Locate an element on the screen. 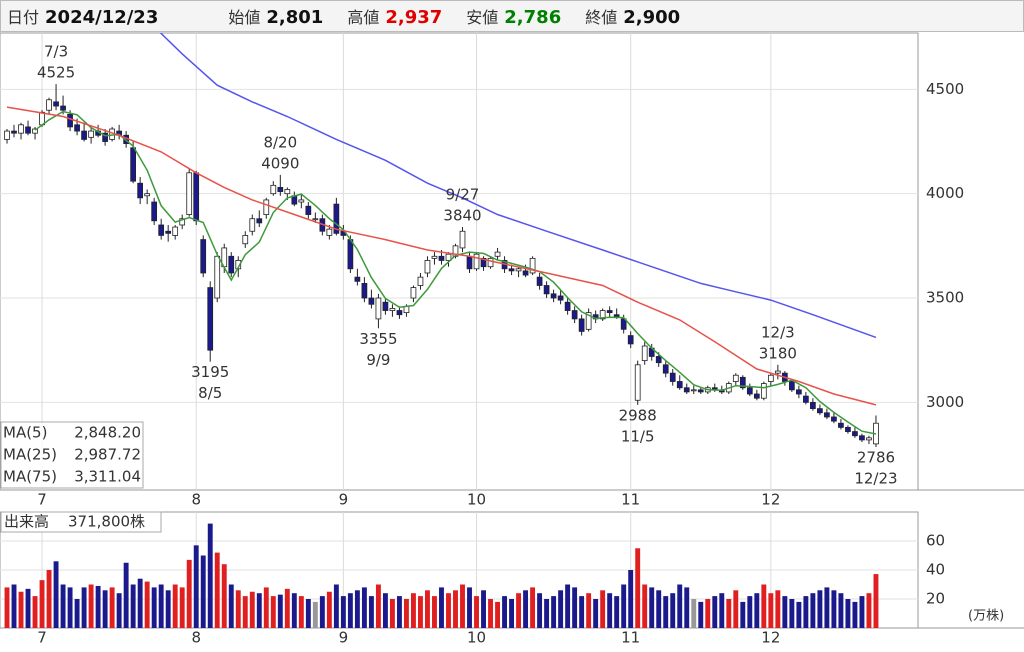 This screenshot has width=1024, height=652. annotation-date: 7/3 is located at coordinates (56, 52).